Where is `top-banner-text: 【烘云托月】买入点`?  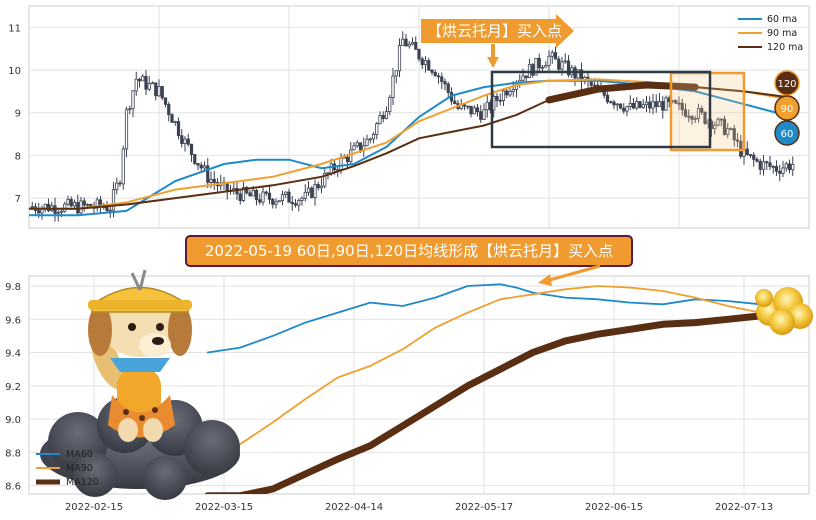 top-banner-text: 【烘云托月】买入点 is located at coordinates (494, 31).